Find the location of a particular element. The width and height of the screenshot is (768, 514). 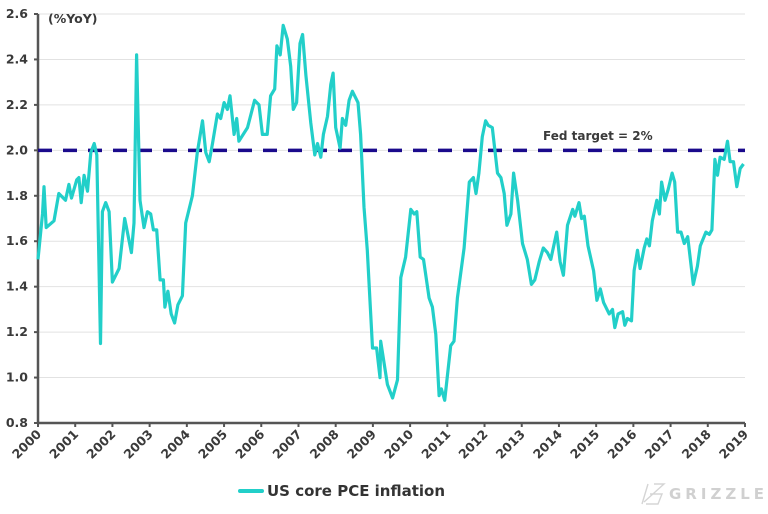

x-tick-label: 2003 is located at coordinates (138, 444).